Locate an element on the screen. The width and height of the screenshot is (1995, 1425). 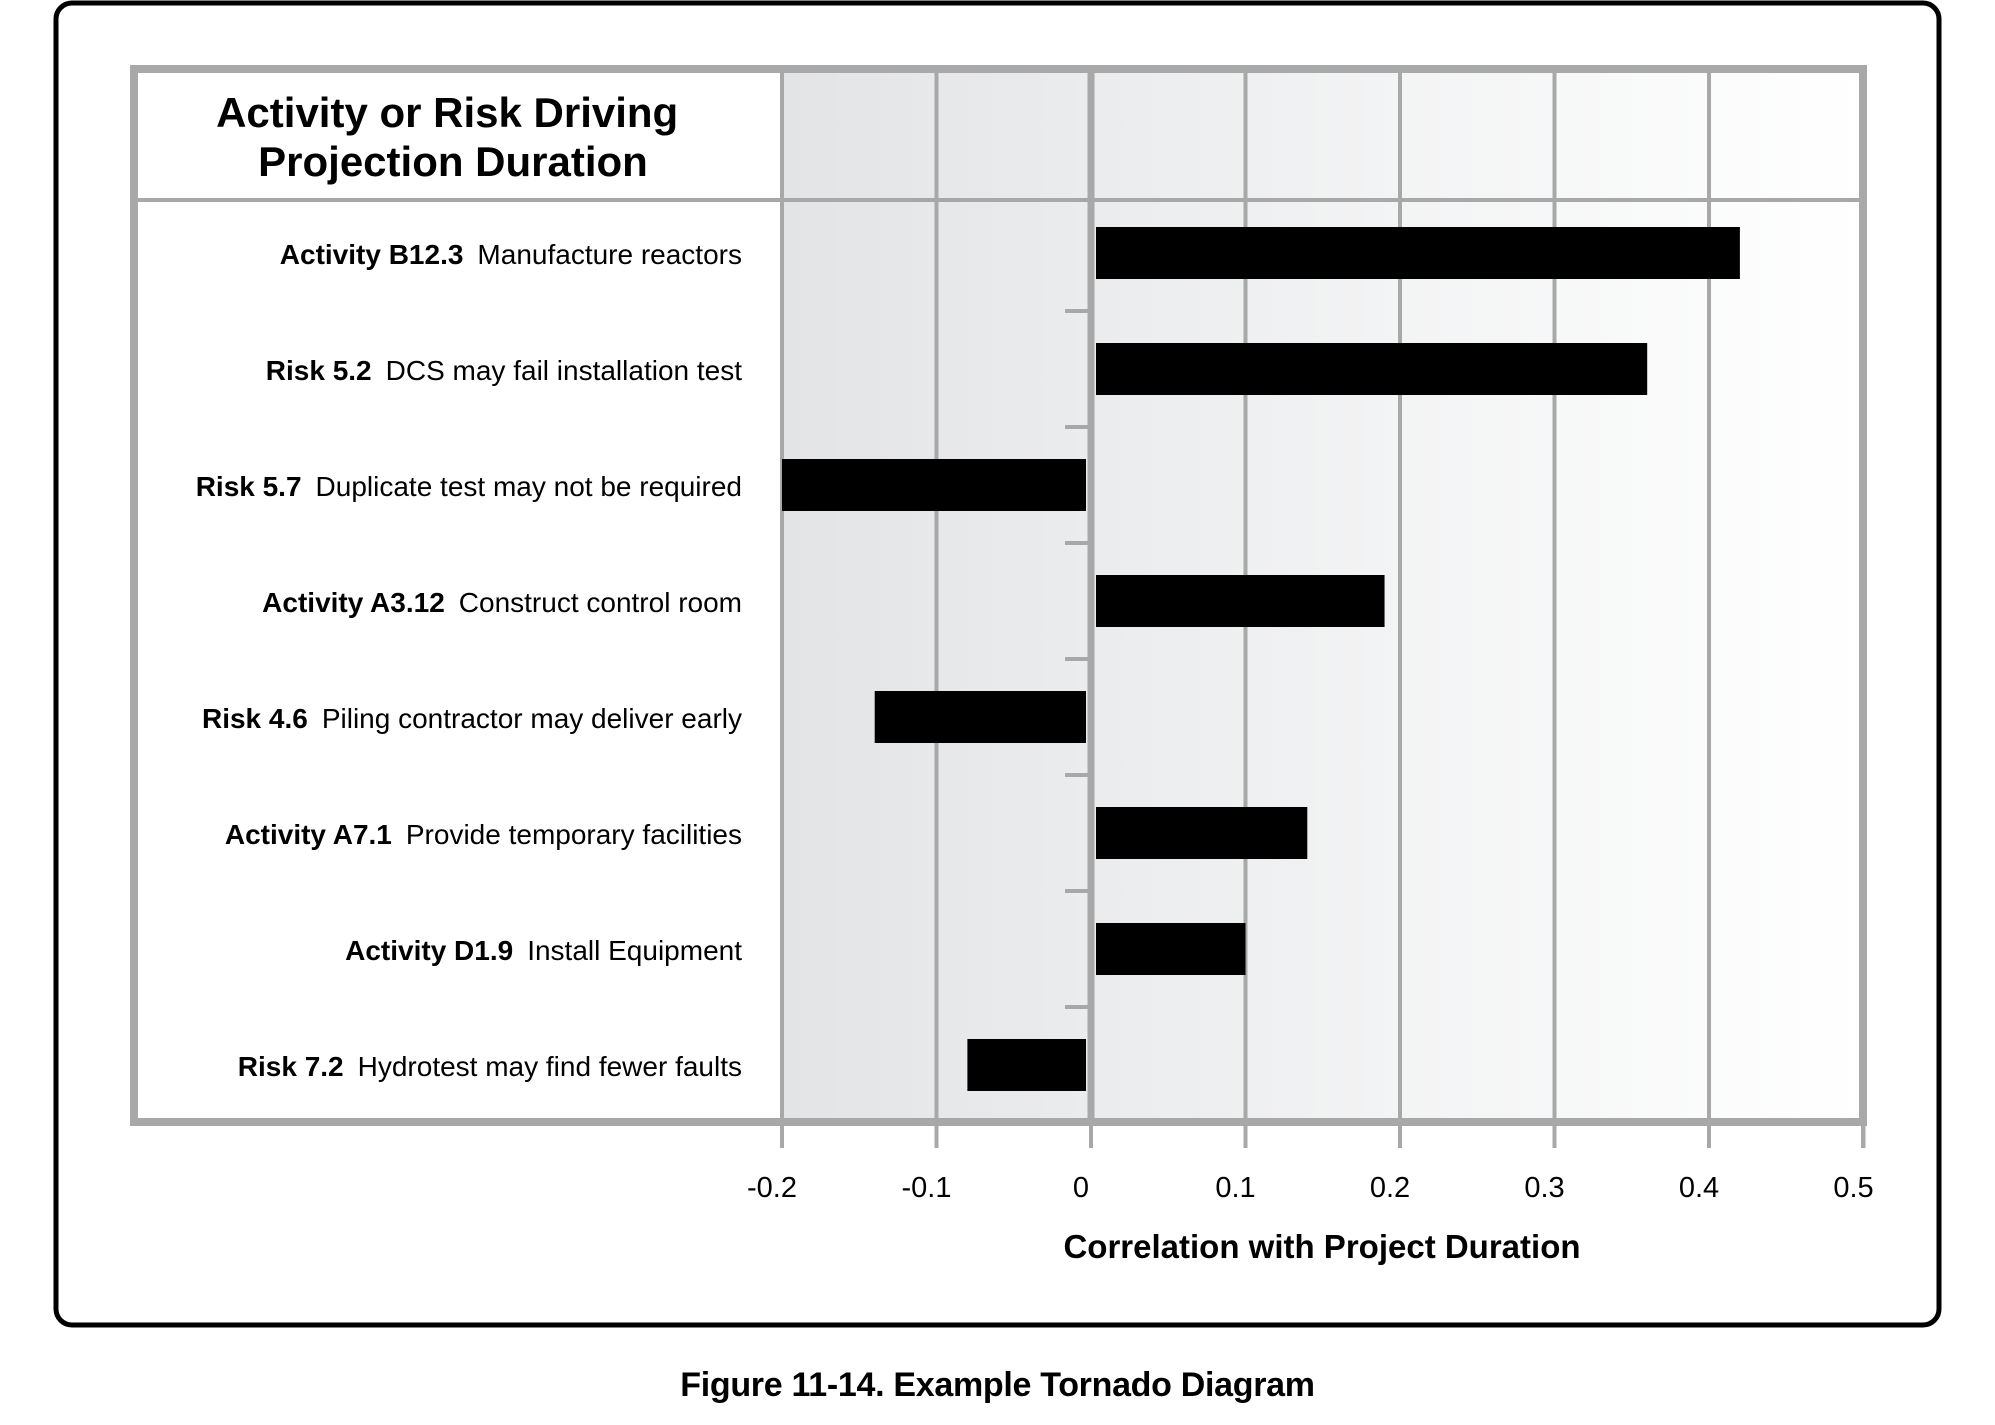
row-description: Duplicate test may not be required is located at coordinates (529, 486).